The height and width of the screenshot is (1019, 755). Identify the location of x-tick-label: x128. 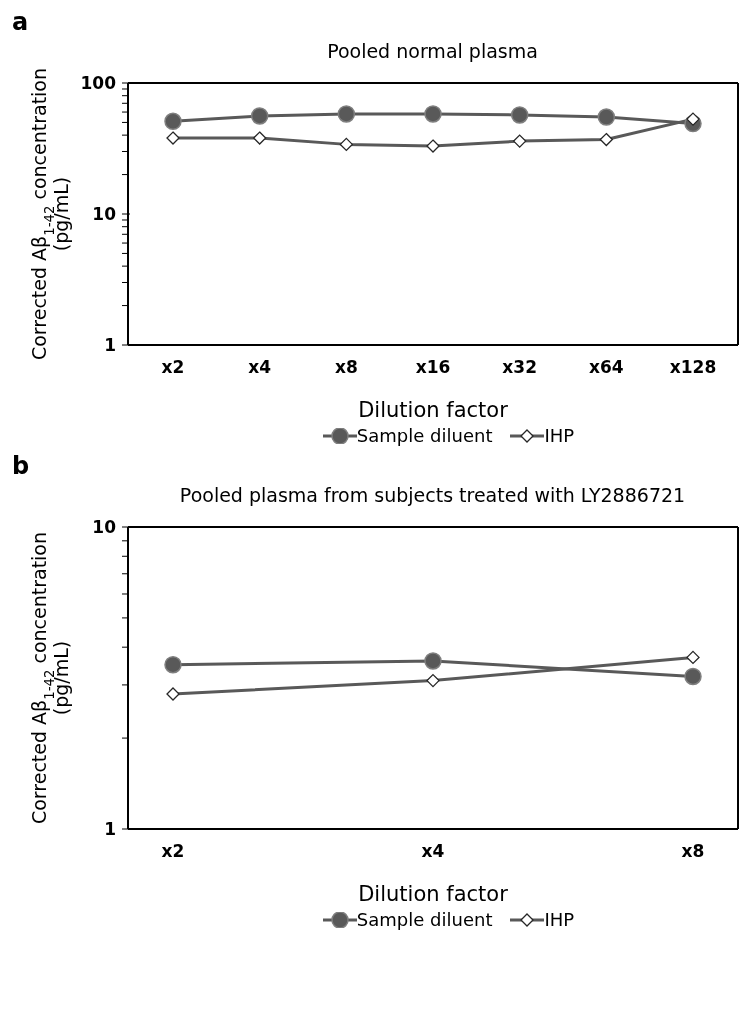
(693, 367).